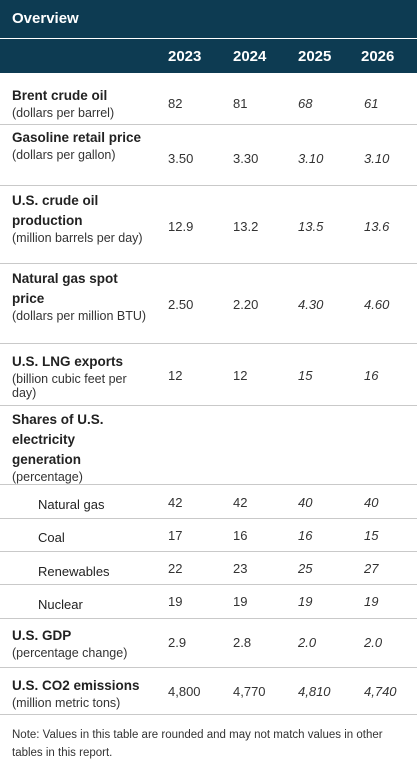  I want to click on row-title: U.S. LNG exports, so click(68, 361).